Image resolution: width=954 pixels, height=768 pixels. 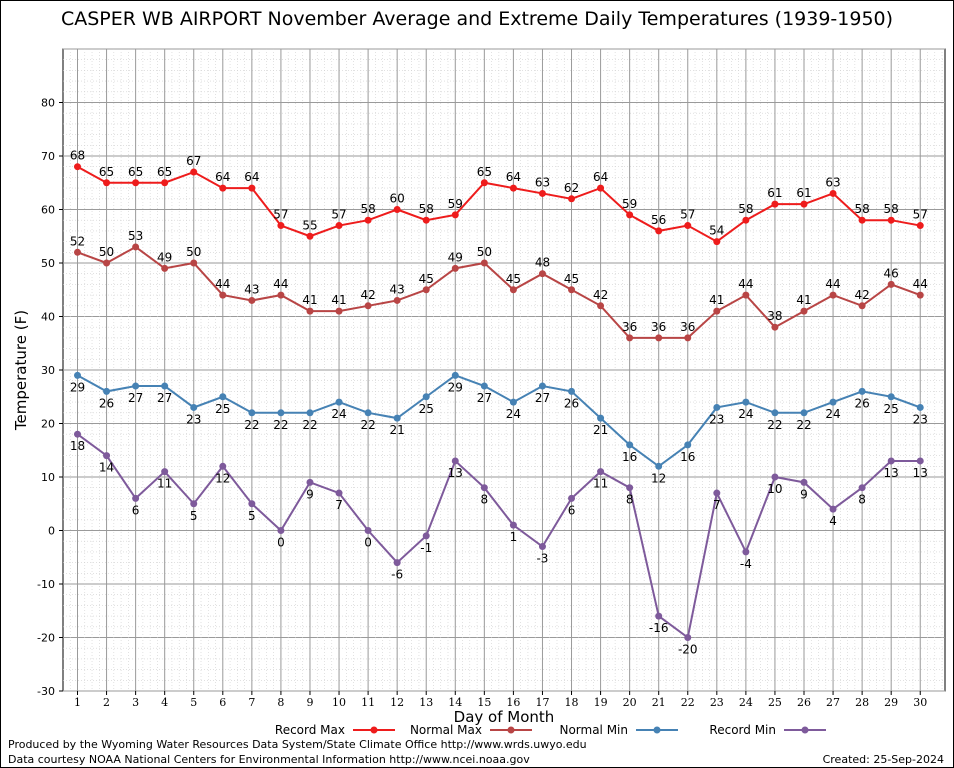 What do you see at coordinates (48, 424) in the screenshot?
I see `y-tick-label: 20` at bounding box center [48, 424].